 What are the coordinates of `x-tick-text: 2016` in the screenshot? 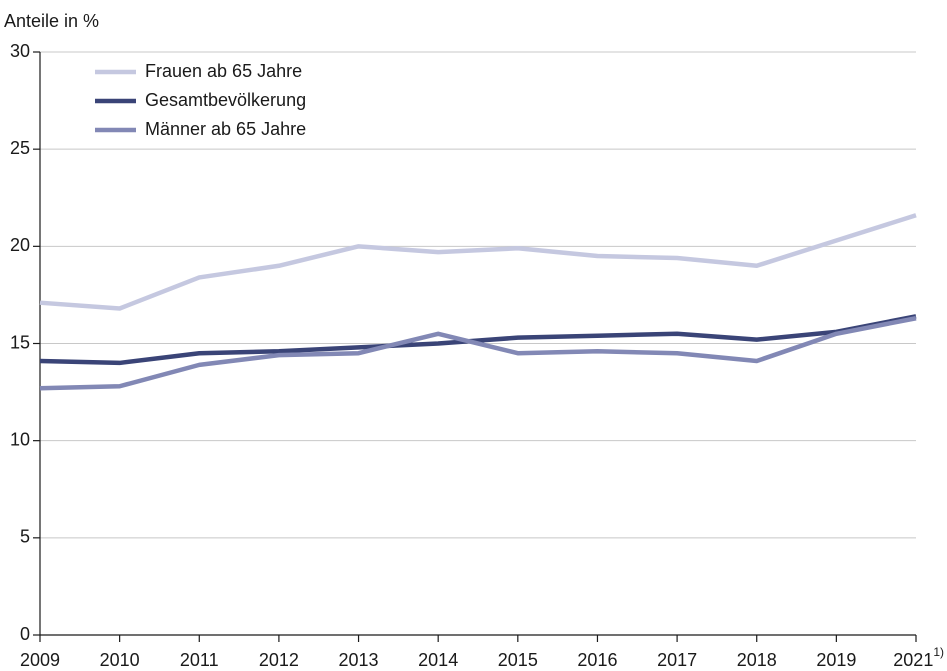 It's located at (597, 660).